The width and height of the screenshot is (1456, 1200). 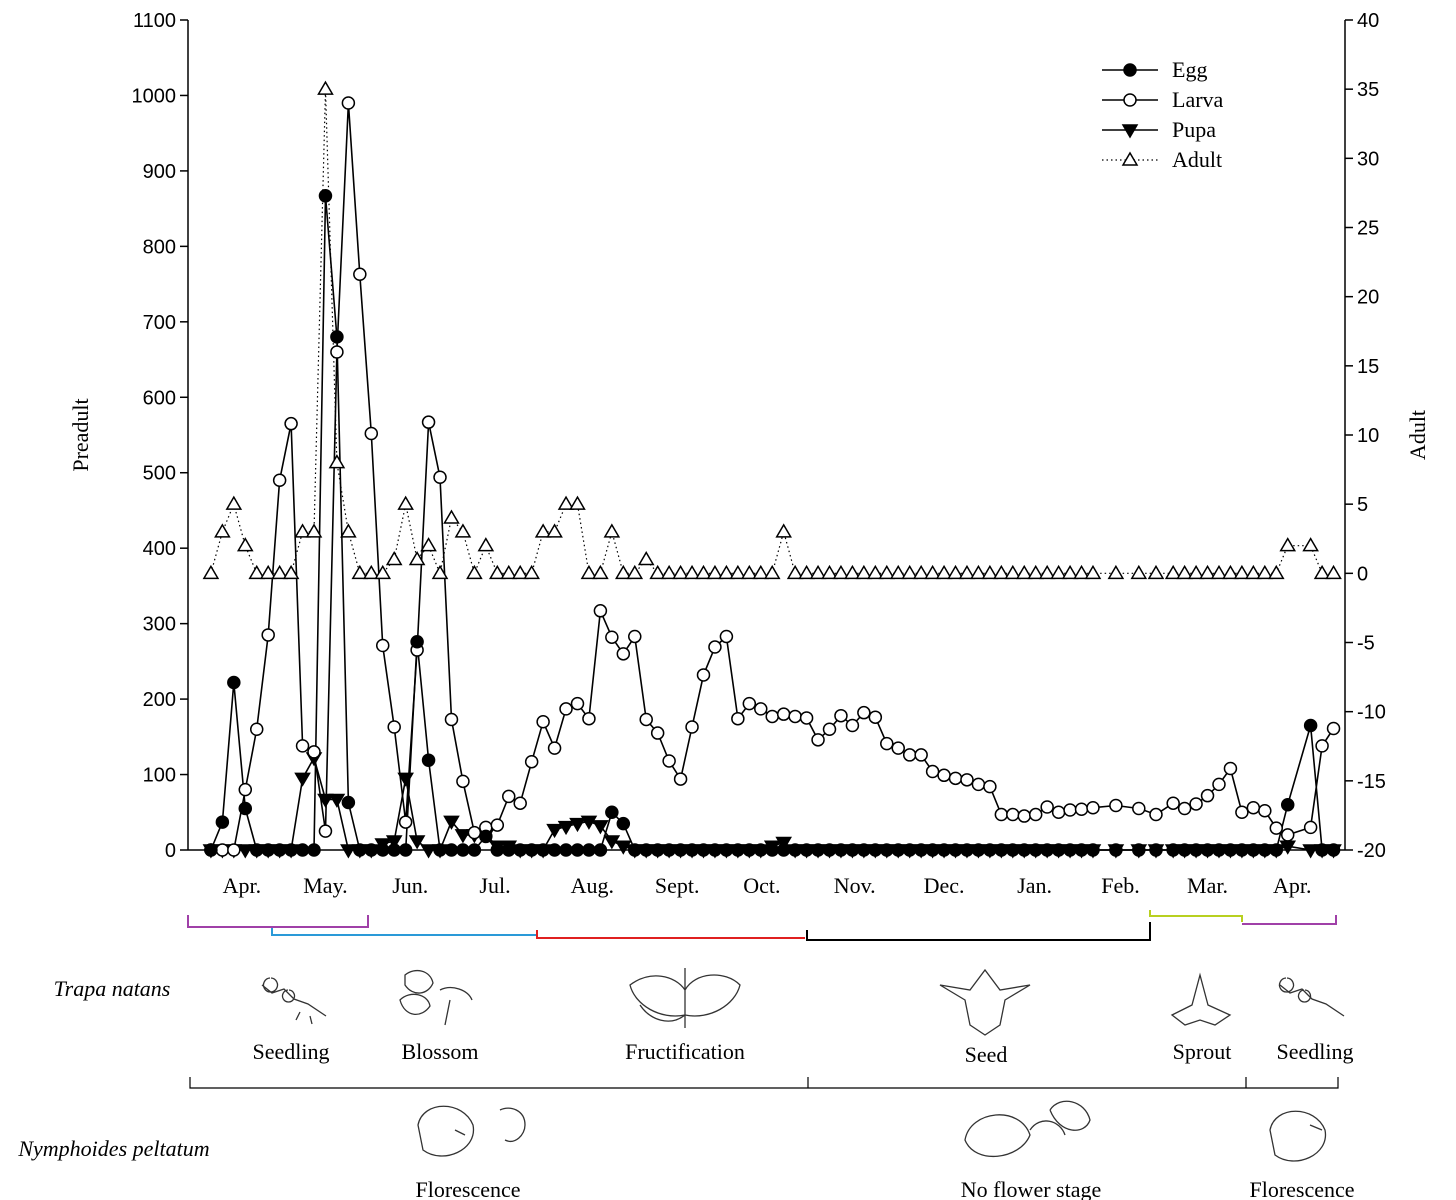 What do you see at coordinates (677, 885) in the screenshot?
I see `x-tick-label: Sept.` at bounding box center [677, 885].